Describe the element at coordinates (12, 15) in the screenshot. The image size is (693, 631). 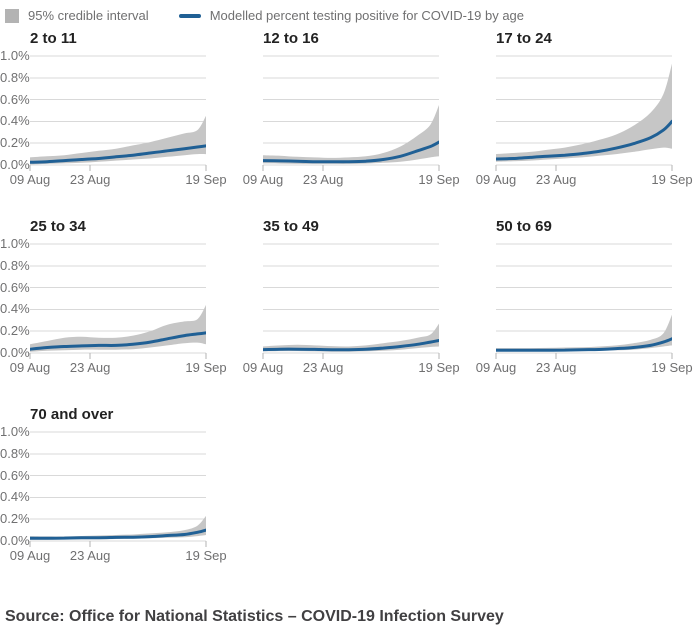
I see `credible-interval-swatch-icon` at that location.